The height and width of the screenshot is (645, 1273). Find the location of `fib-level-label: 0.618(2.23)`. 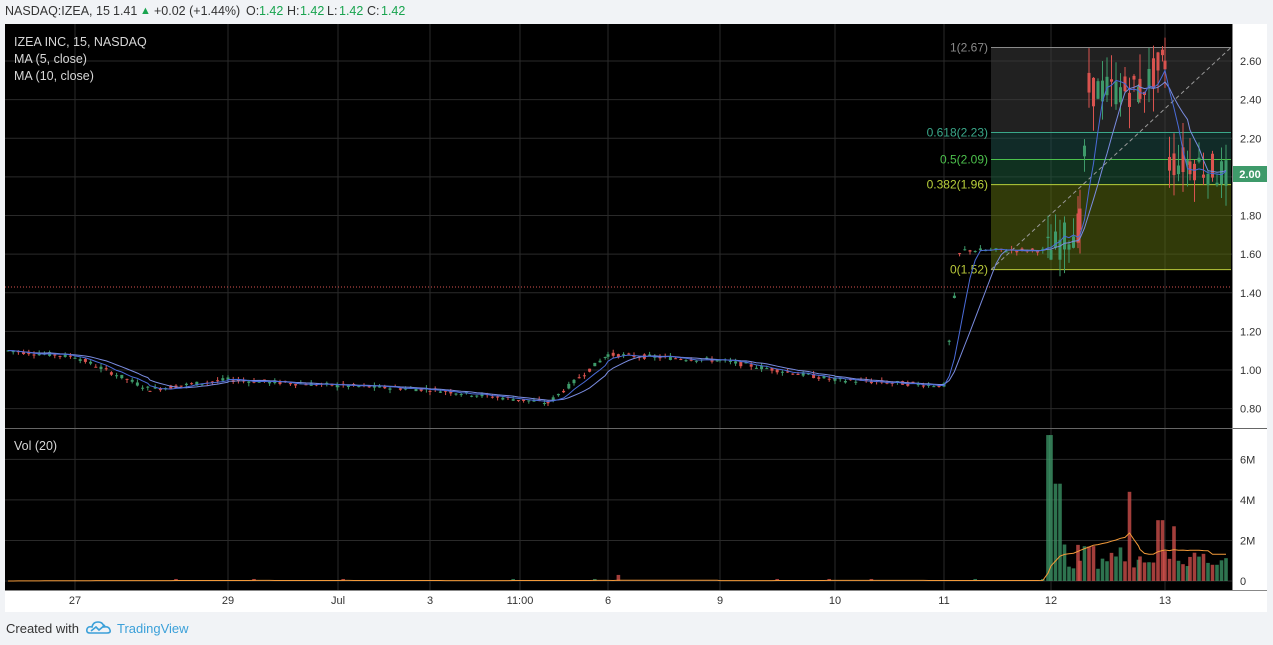

fib-level-label: 0.618(2.23) is located at coordinates (957, 133).